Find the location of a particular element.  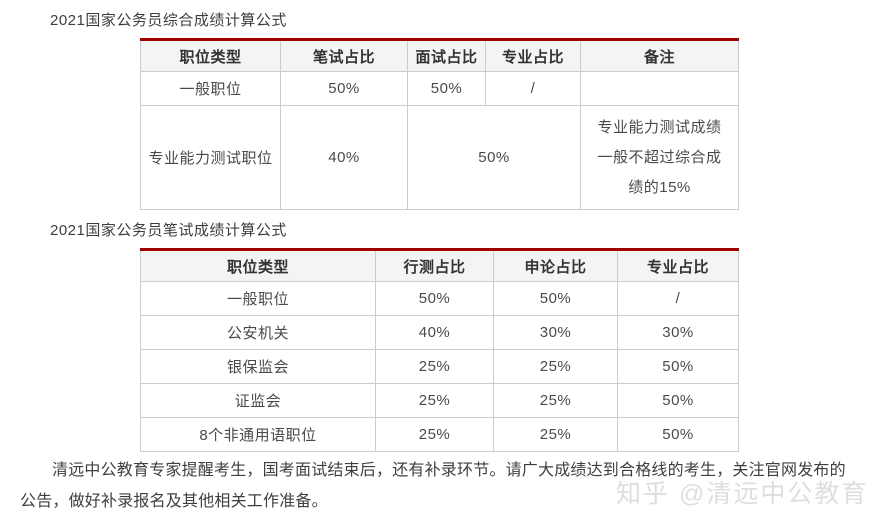

table-row-professional-test-position: 专业能力测试职位 40% 50% 专业能力测试成绩一般不超过综合成绩的15% is located at coordinates (439, 157).